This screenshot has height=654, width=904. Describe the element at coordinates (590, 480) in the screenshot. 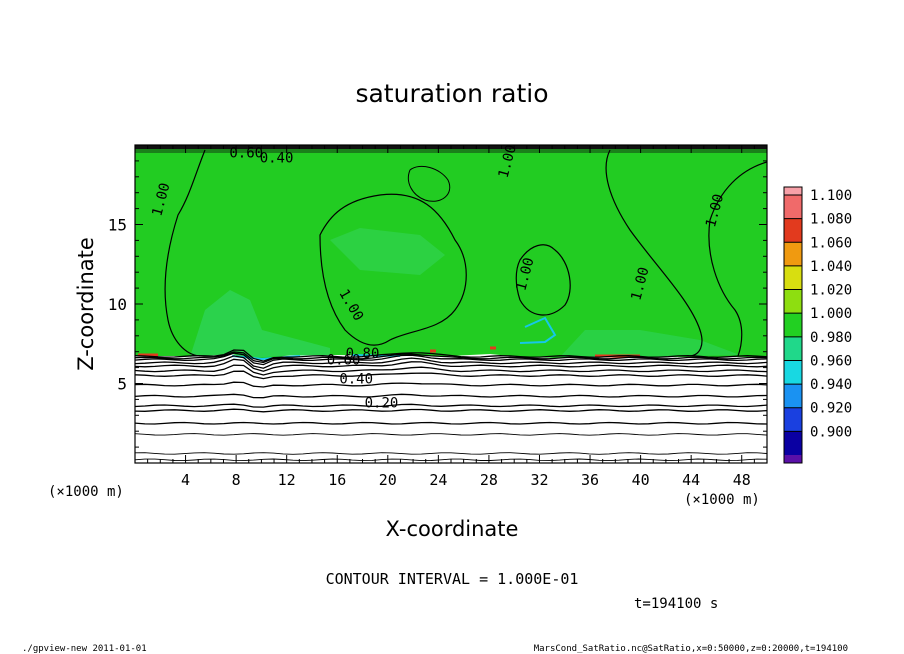

I see `x-tick-label: 36` at that location.